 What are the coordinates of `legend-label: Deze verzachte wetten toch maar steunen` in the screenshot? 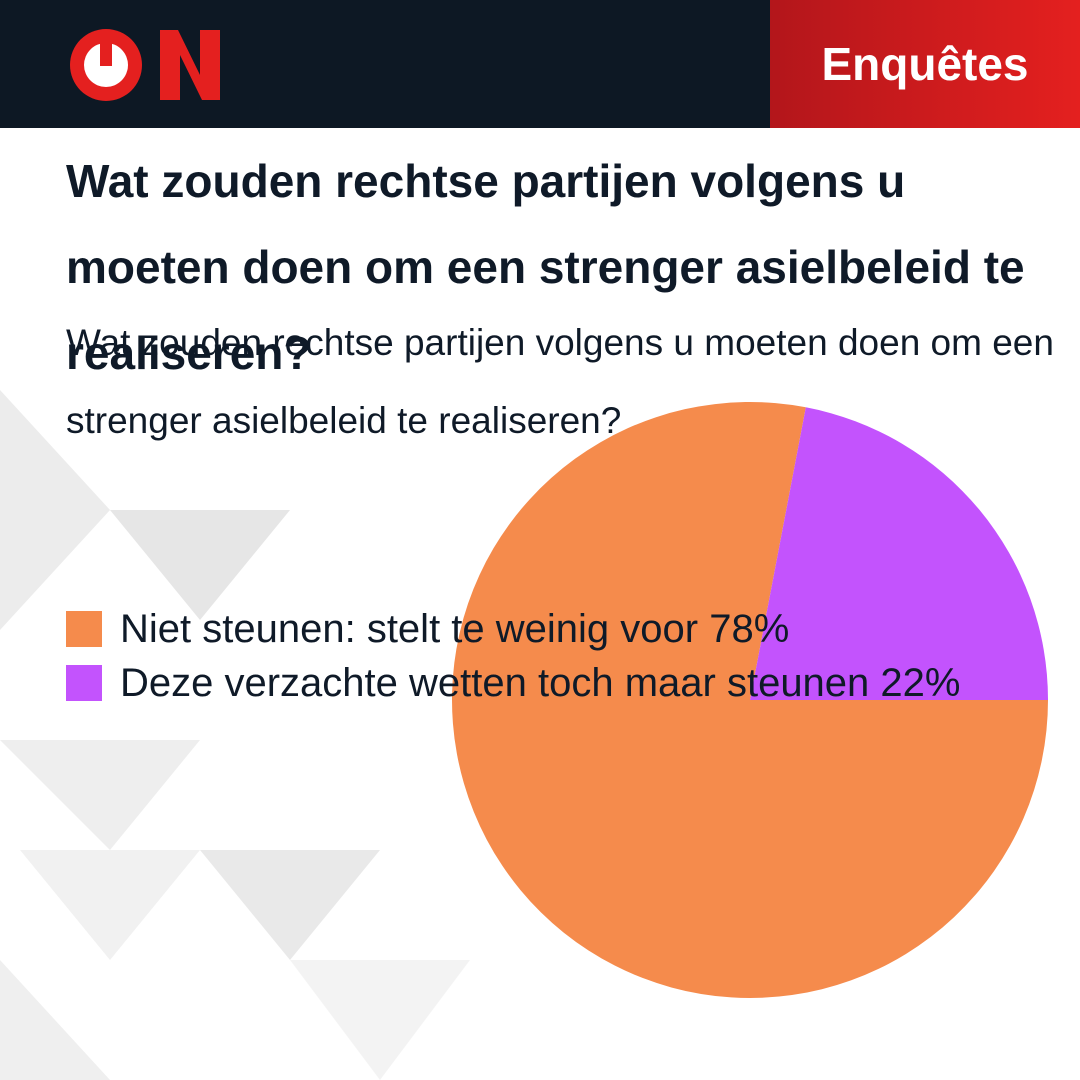 It's located at (495, 682).